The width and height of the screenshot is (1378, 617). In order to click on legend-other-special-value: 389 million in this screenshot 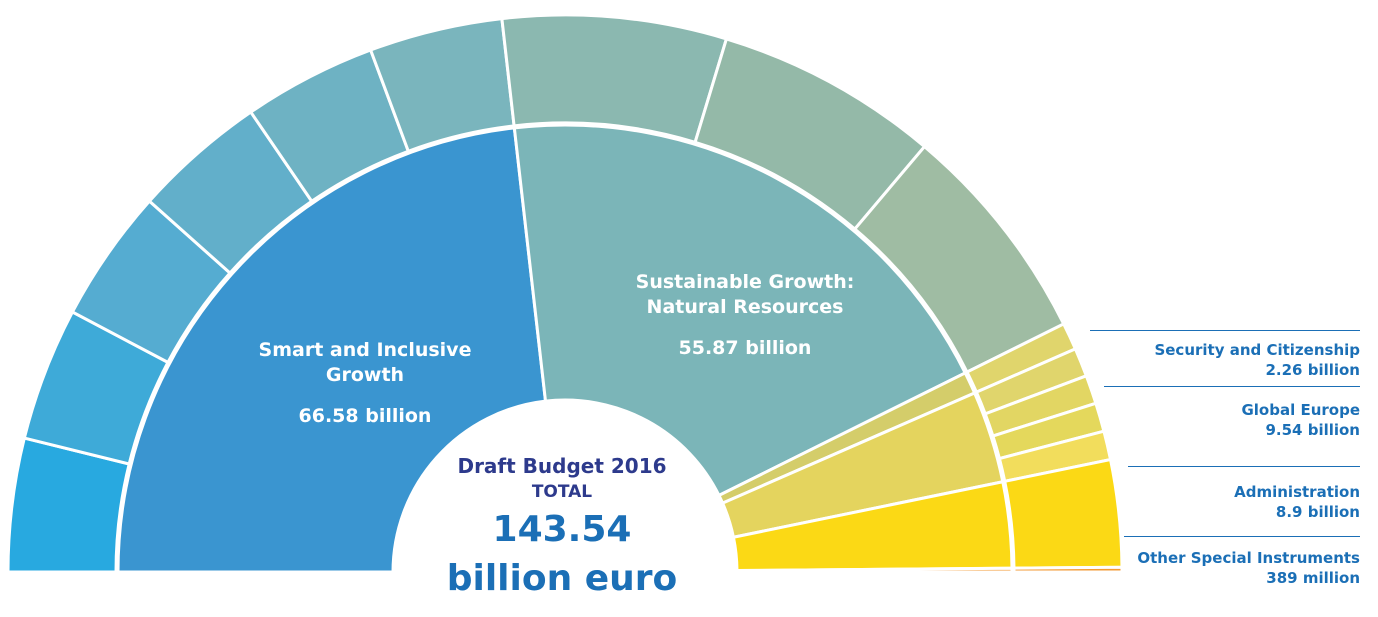, I will do `click(1313, 578)`.